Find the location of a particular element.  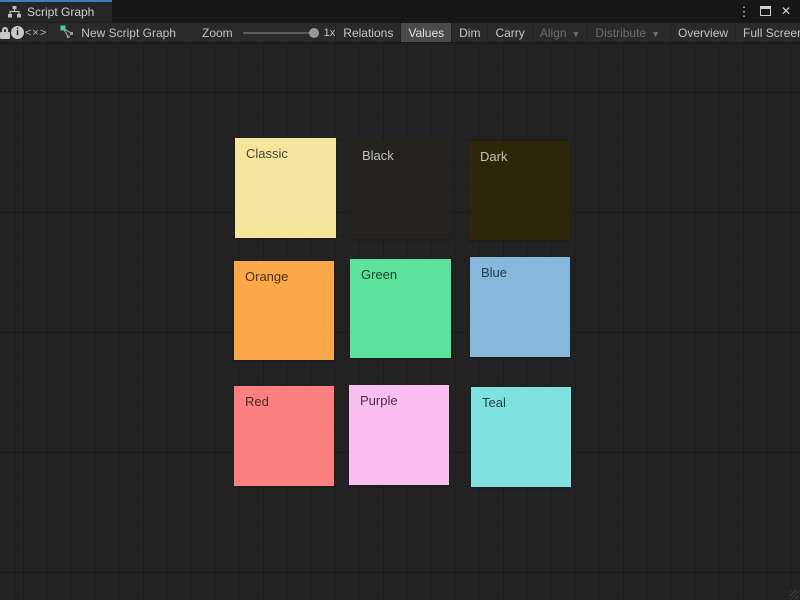

graph-hierarchy-icon is located at coordinates (14, 12).